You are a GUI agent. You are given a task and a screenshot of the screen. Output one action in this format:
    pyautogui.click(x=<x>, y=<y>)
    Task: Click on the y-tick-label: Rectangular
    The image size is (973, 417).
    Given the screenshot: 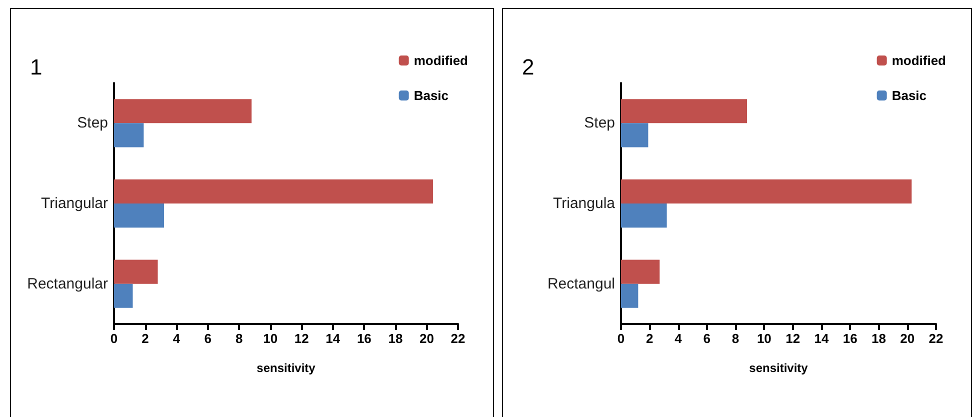 What is the action you would take?
    pyautogui.click(x=67, y=283)
    